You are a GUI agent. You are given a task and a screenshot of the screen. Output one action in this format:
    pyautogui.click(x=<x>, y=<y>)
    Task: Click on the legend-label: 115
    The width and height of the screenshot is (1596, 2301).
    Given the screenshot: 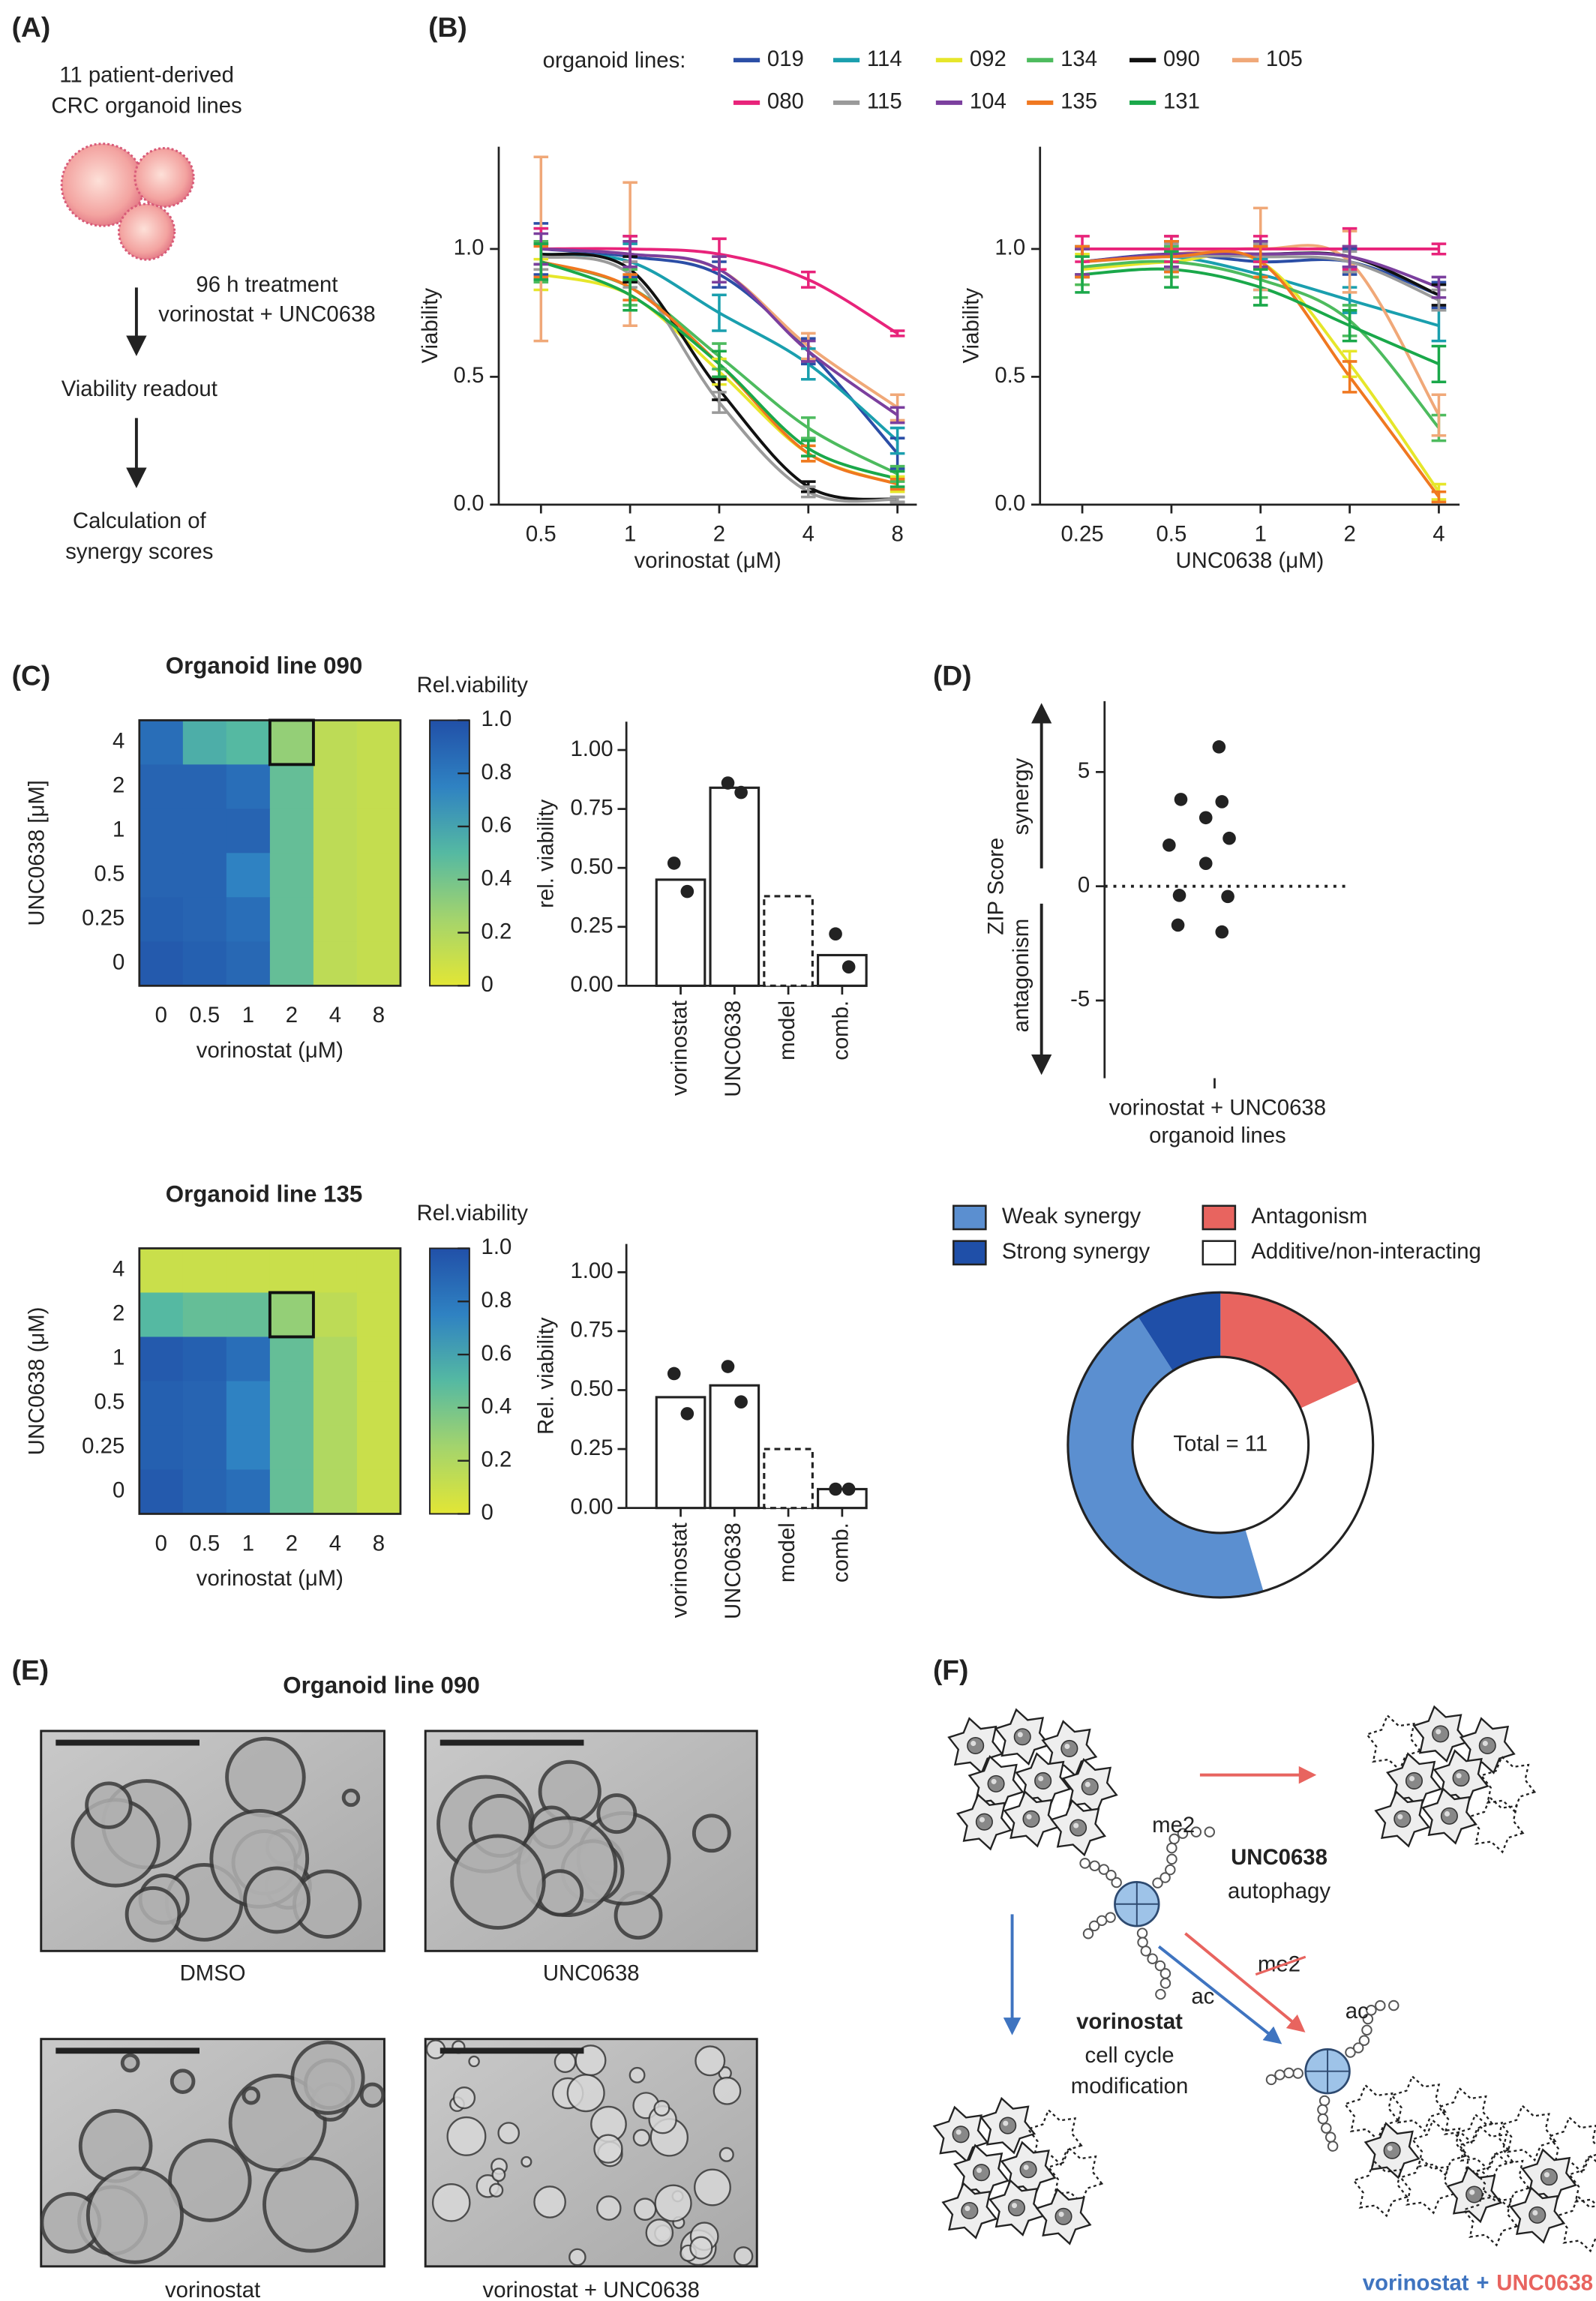 What is the action you would take?
    pyautogui.click(x=884, y=101)
    